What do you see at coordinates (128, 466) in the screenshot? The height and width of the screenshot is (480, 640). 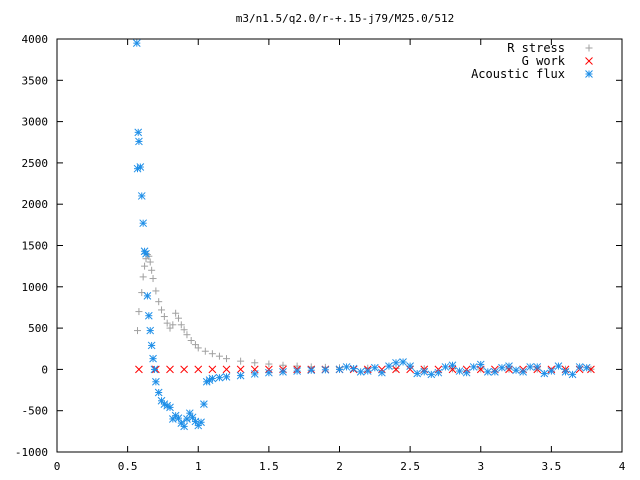 I see `x-tick-label: 0.5` at bounding box center [128, 466].